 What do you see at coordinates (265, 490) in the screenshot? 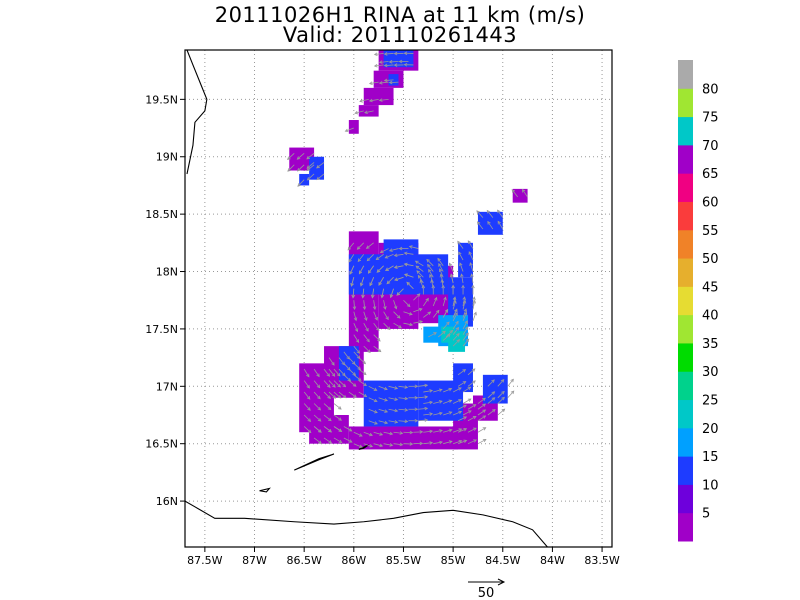
I see `utila-island` at bounding box center [265, 490].